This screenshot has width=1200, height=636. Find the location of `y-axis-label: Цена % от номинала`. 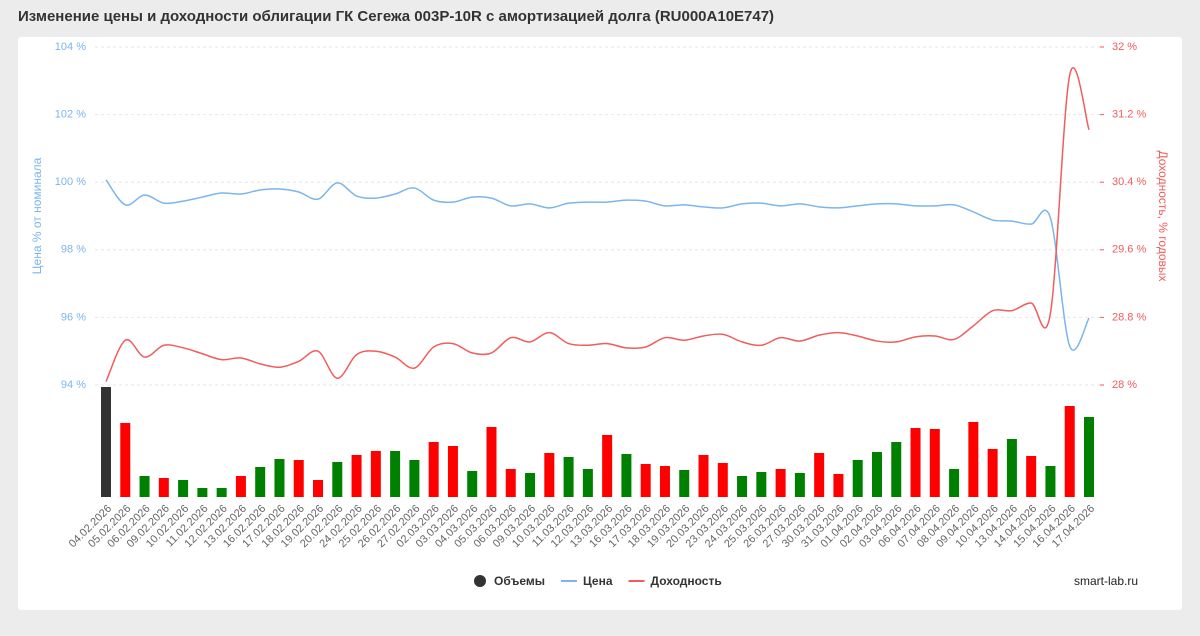

y-axis-label: Цена % от номинала is located at coordinates (37, 215).